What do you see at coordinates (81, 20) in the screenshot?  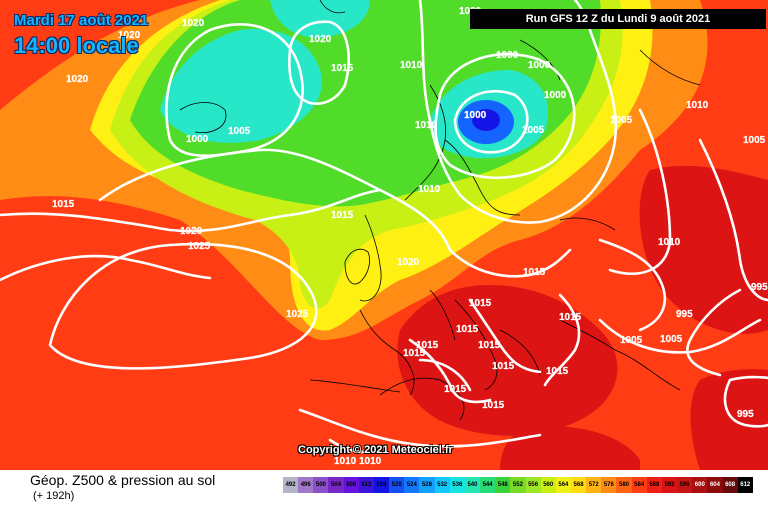 I see `forecast-date: Mardi 17 août 2021` at bounding box center [81, 20].